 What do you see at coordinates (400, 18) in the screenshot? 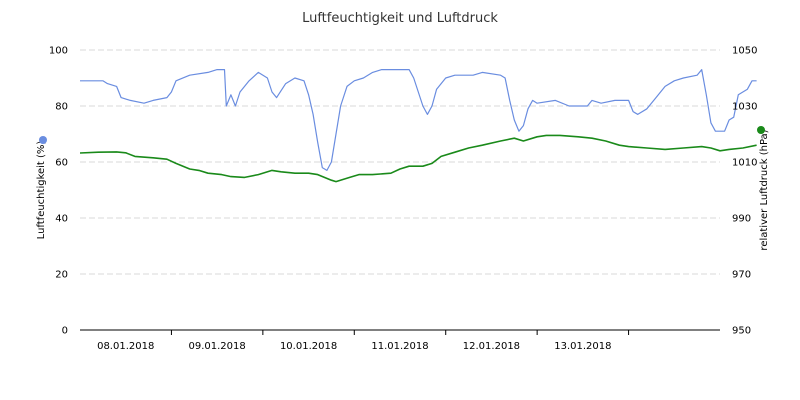
I see `chart-title: Luftfeuchtigkeit und Luftdruck` at bounding box center [400, 18].